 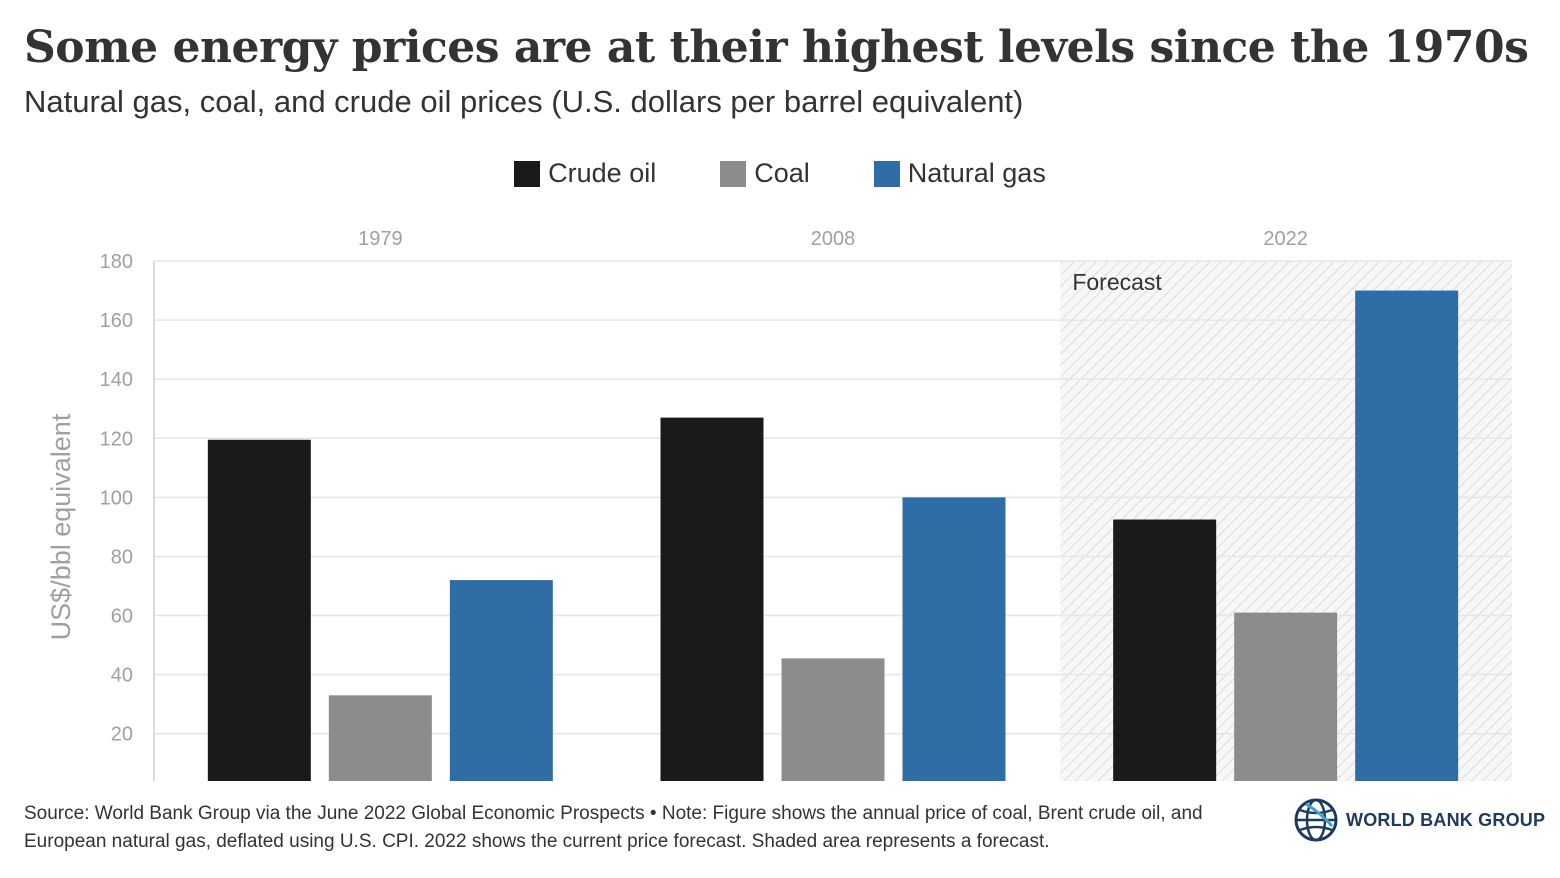 What do you see at coordinates (116, 439) in the screenshot?
I see `y-tick-label: 120` at bounding box center [116, 439].